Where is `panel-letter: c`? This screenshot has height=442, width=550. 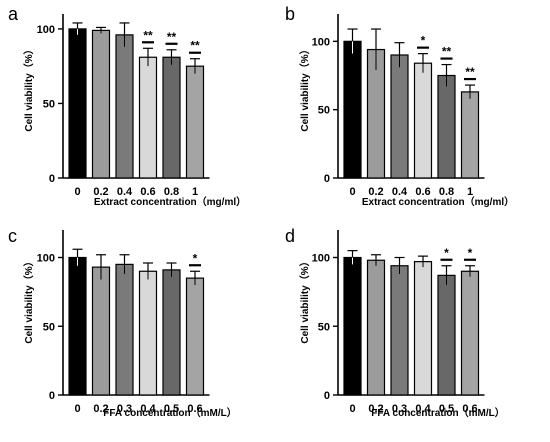 panel-letter: c is located at coordinates (12, 236).